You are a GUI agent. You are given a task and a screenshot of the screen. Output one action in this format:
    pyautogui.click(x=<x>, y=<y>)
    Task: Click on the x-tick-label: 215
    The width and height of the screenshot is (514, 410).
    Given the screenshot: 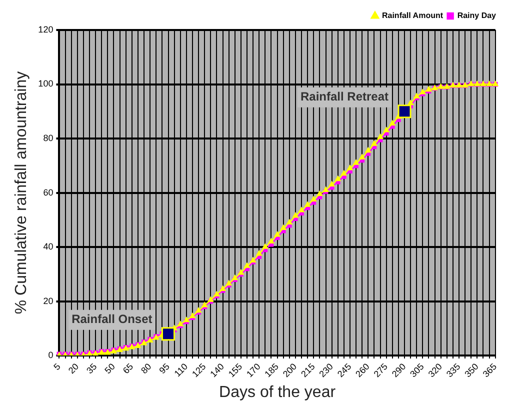 What is the action you would take?
    pyautogui.click(x=308, y=370)
    